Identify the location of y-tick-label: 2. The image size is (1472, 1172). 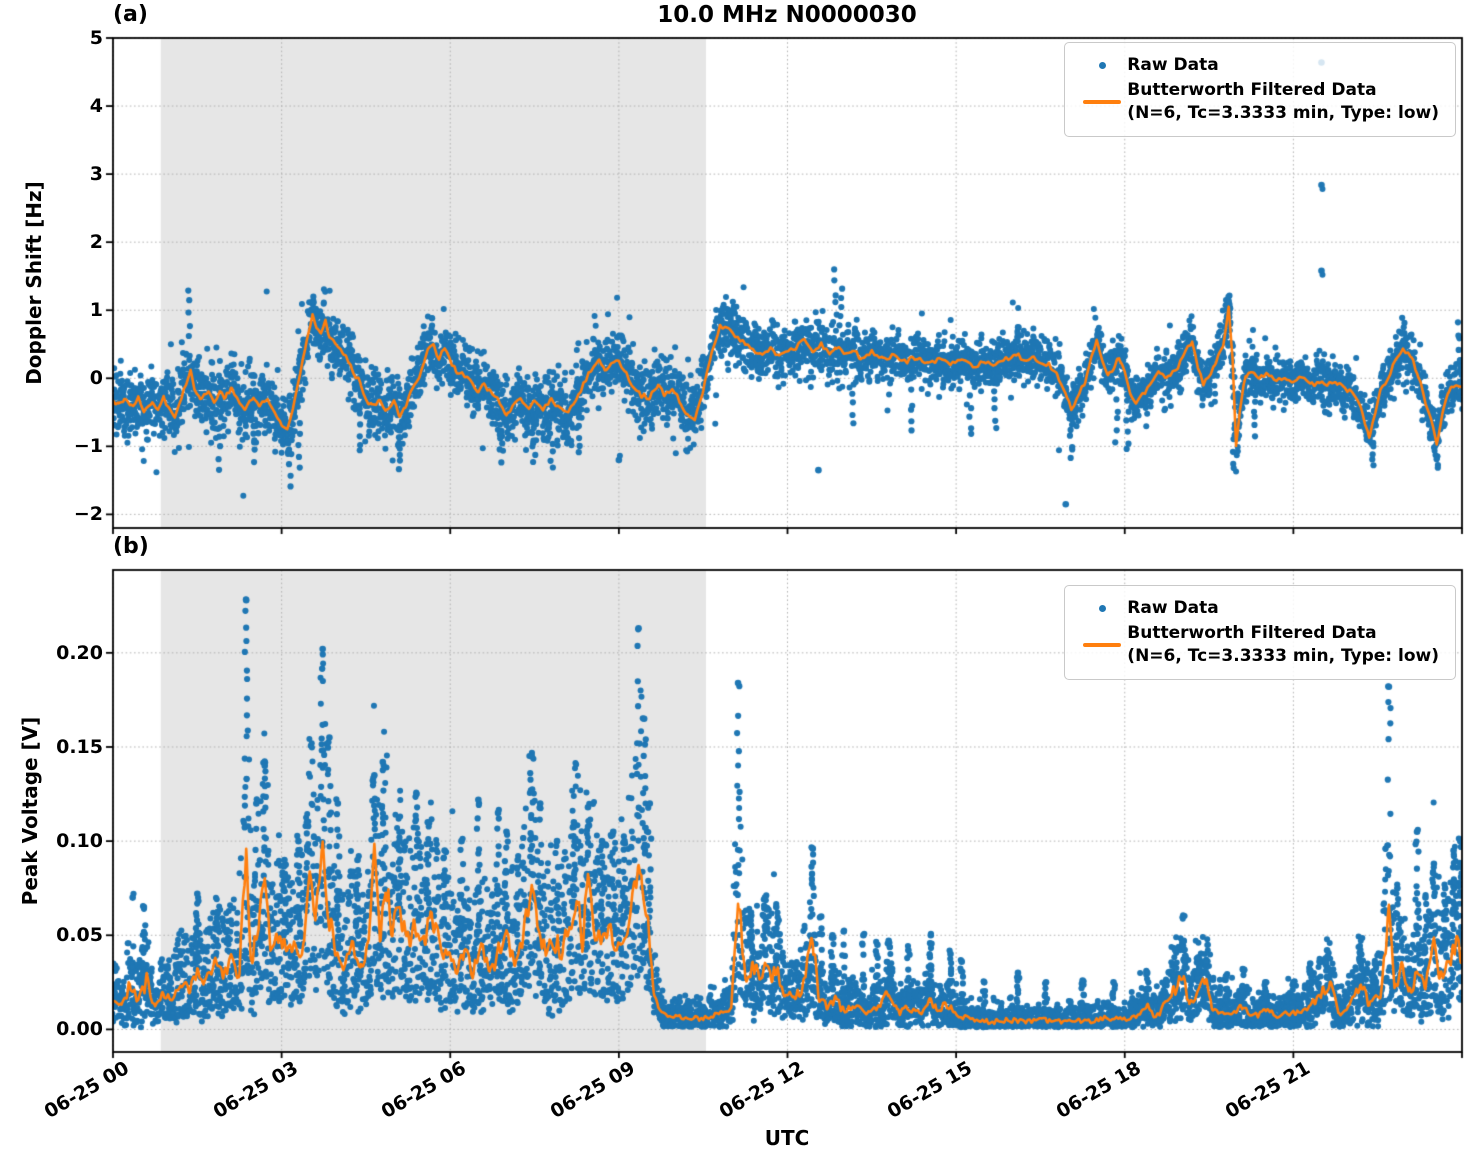
(96, 242).